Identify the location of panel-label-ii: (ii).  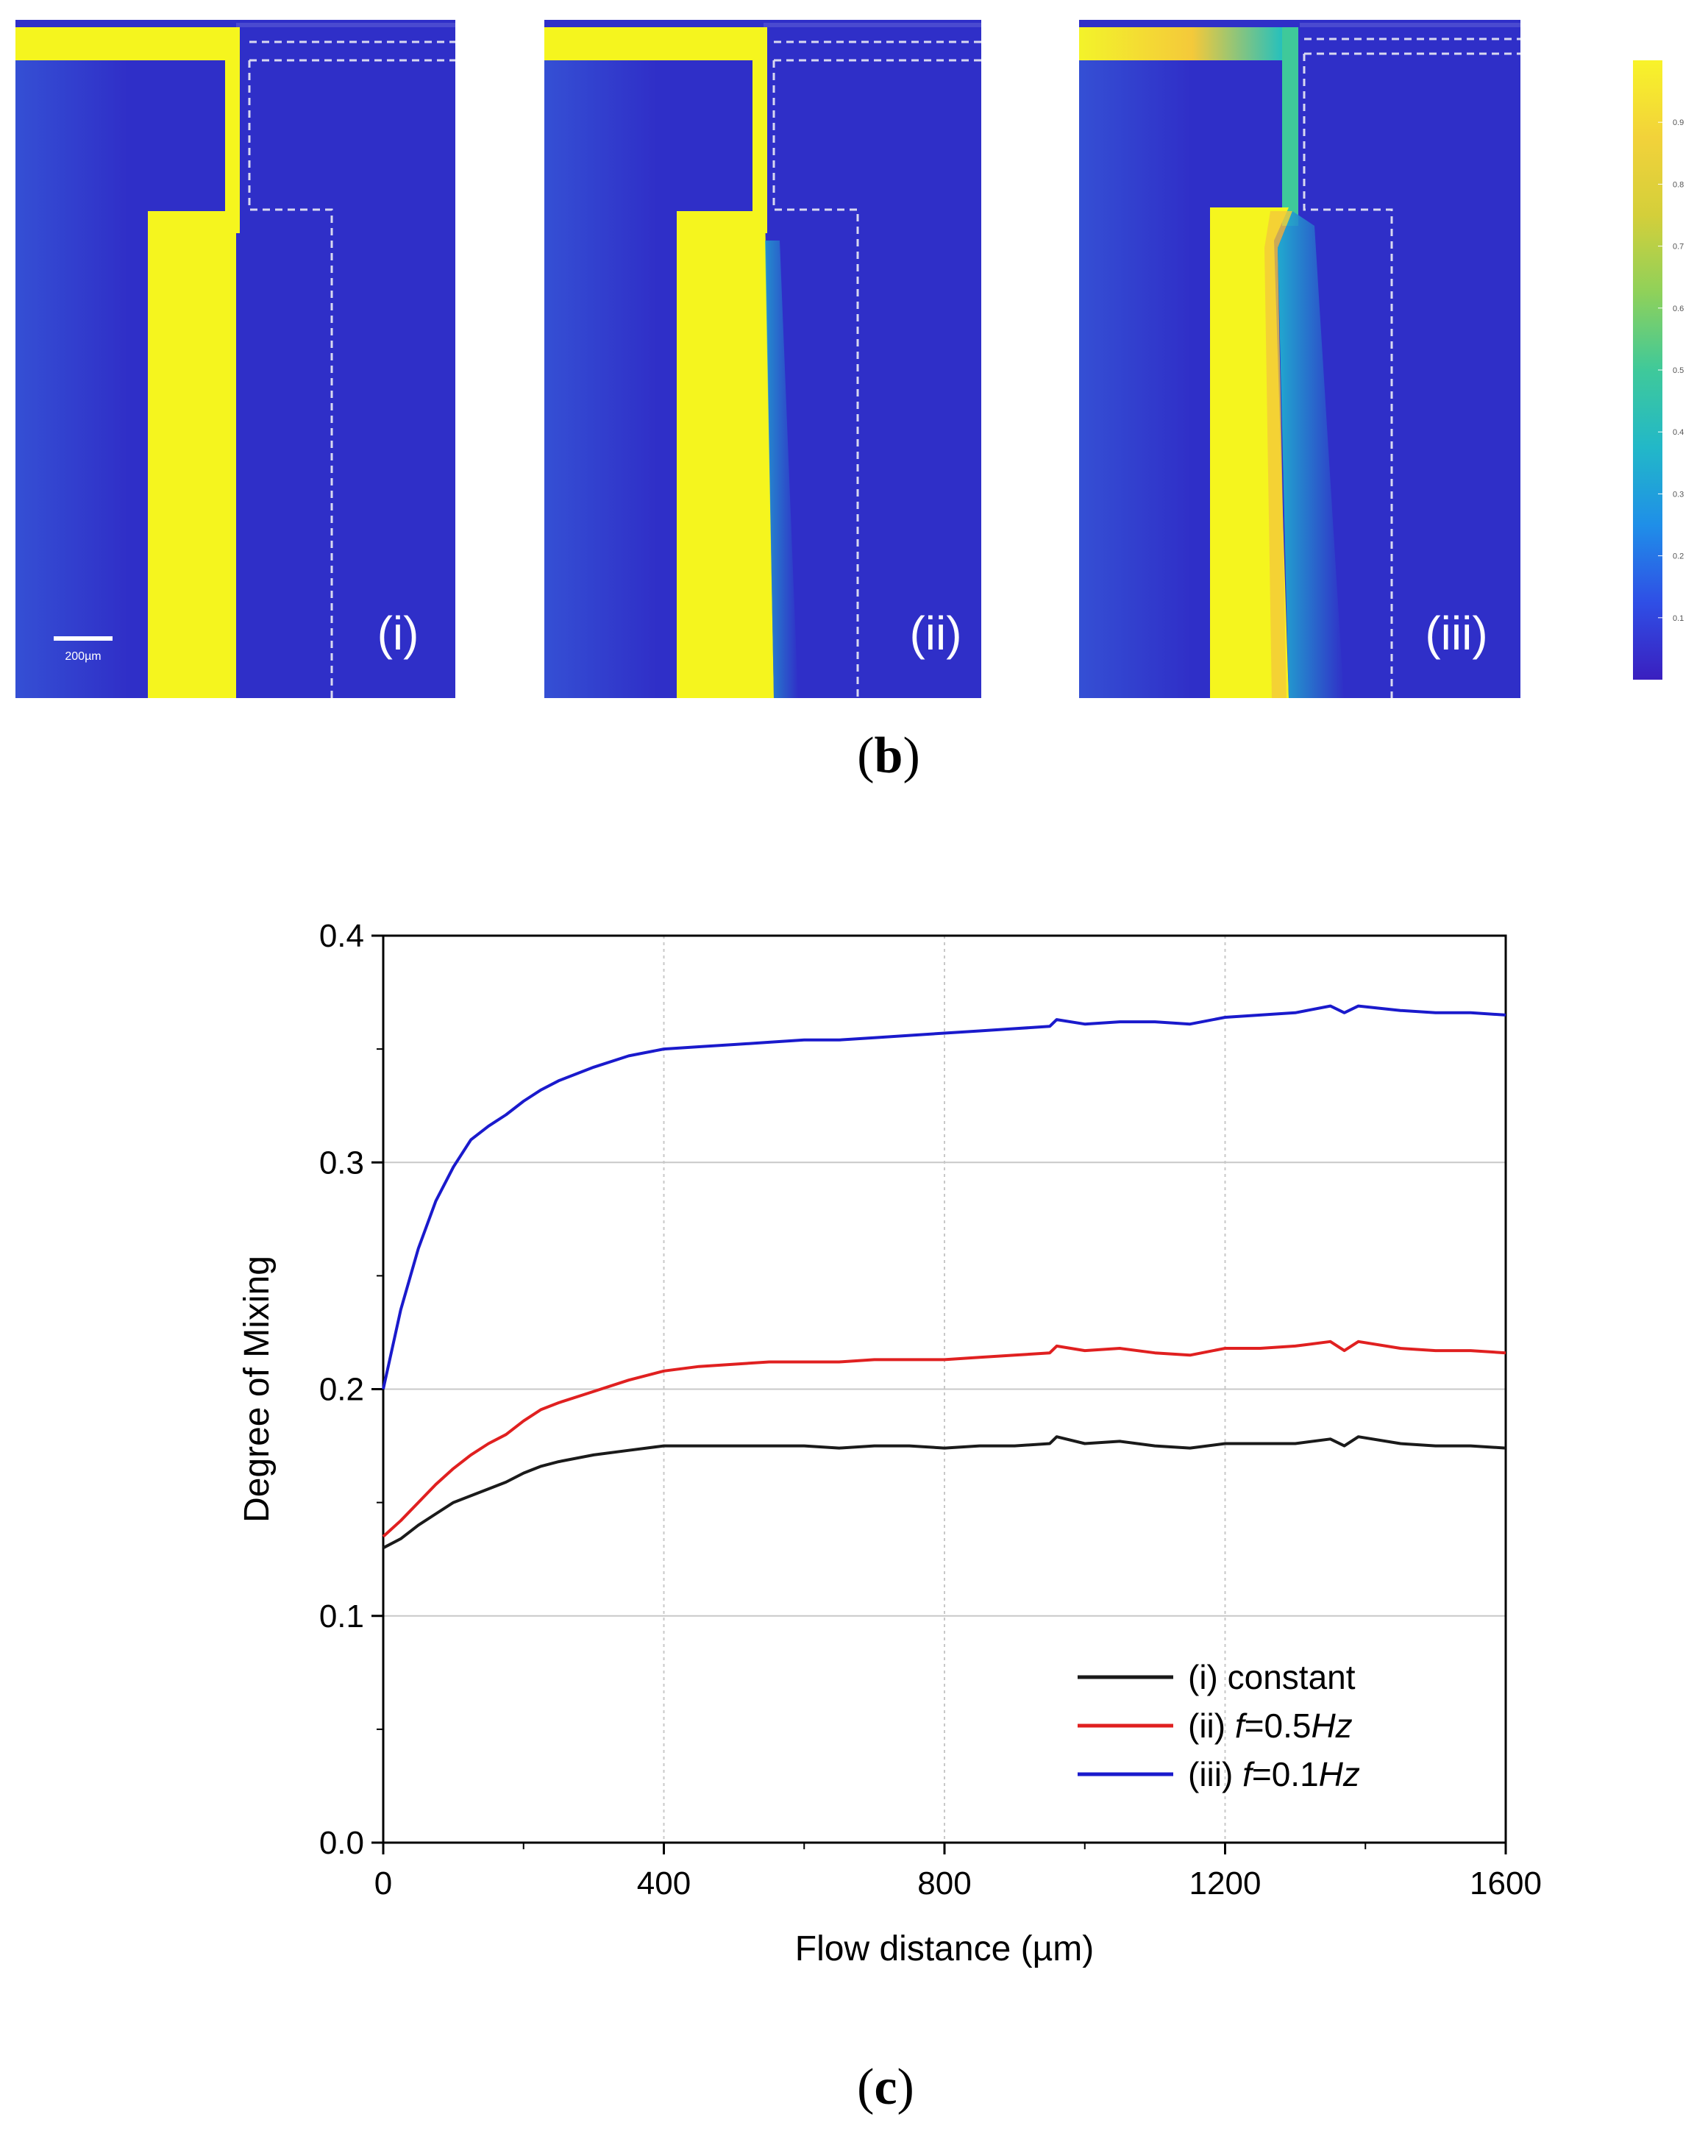
(935, 633).